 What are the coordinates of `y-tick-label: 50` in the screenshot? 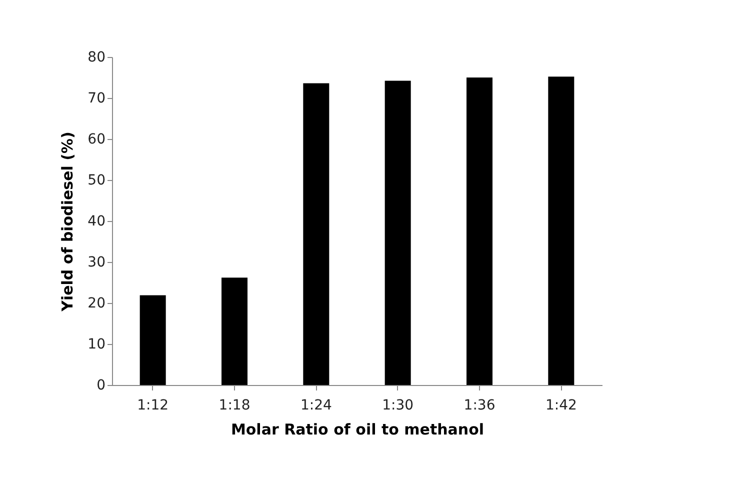 It's located at (97, 180).